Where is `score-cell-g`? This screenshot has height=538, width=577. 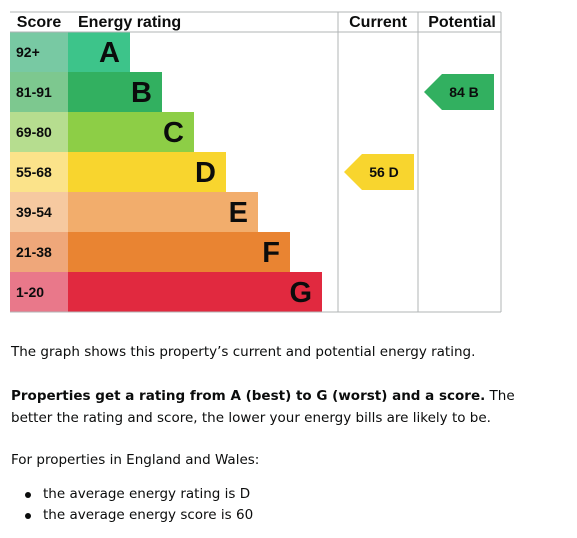
score-cell-g is located at coordinates (39, 292).